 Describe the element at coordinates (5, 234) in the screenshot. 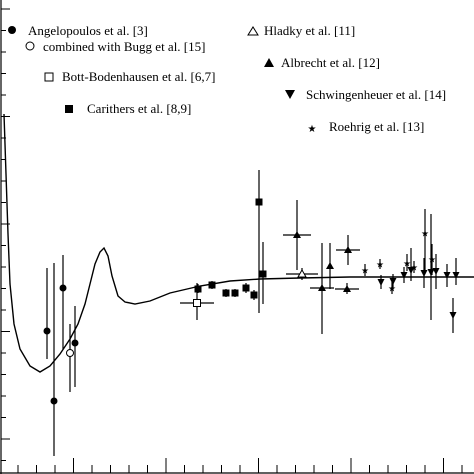

I see `y-ticks` at that location.